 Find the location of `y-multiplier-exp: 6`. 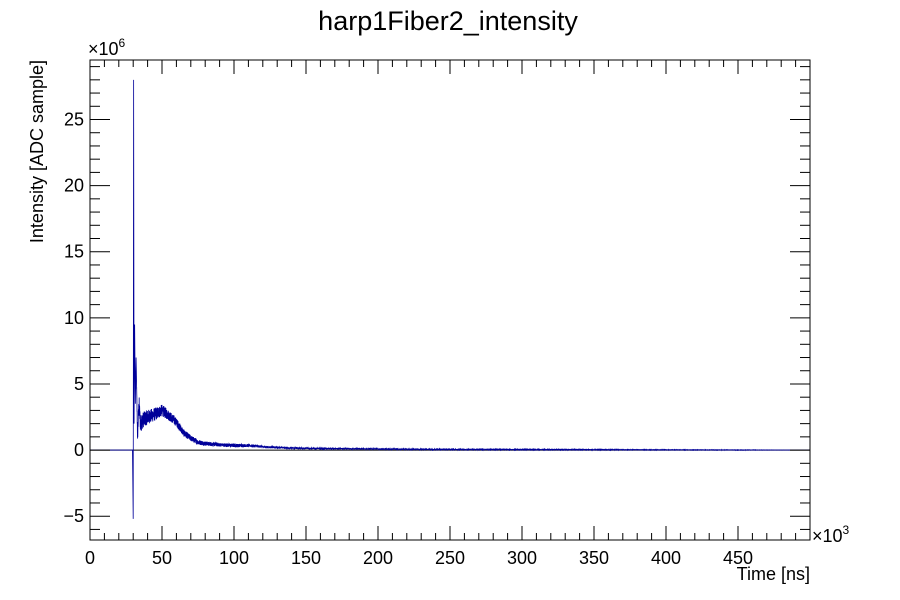

y-multiplier-exp: 6 is located at coordinates (122, 43).